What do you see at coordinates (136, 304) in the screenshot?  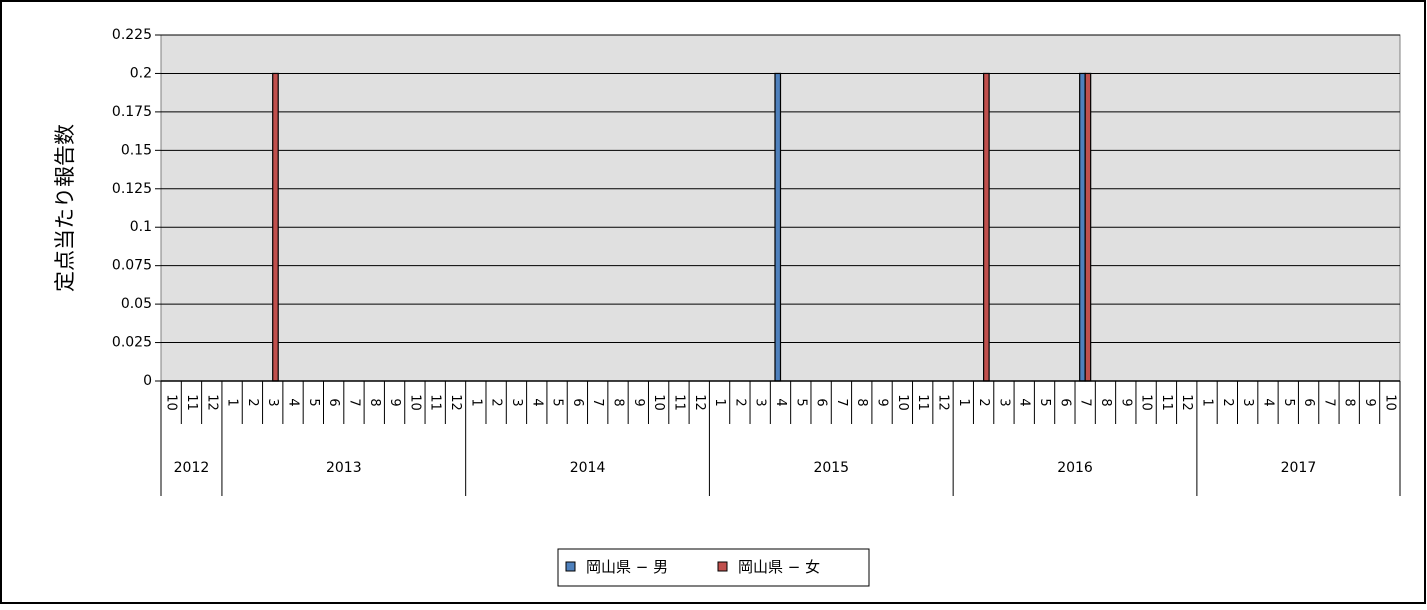 I see `y-tick-label: 0.05` at bounding box center [136, 304].